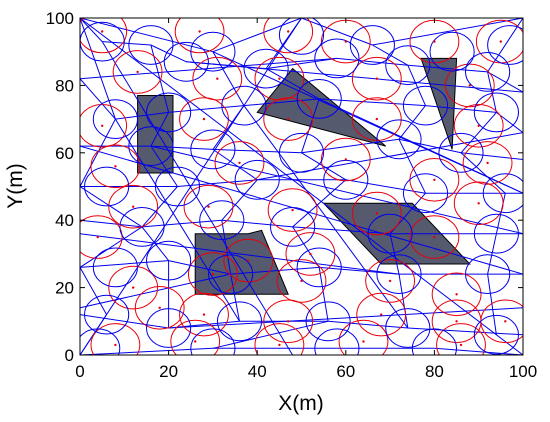 The height and width of the screenshot is (422, 550). Describe the element at coordinates (15, 186) in the screenshot. I see `y-axis-label: Y(m)` at that location.